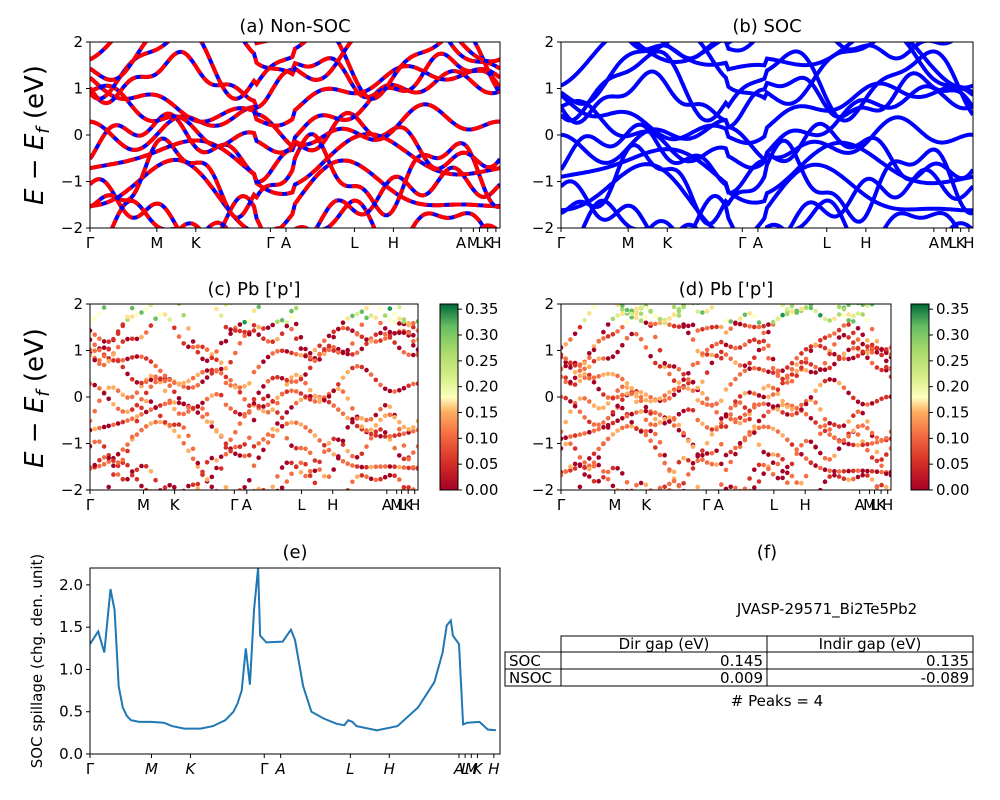 Image resolution: width=1000 pixels, height=800 pixels. What do you see at coordinates (156, 243) in the screenshot?
I see `x-tick-label: M` at bounding box center [156, 243].